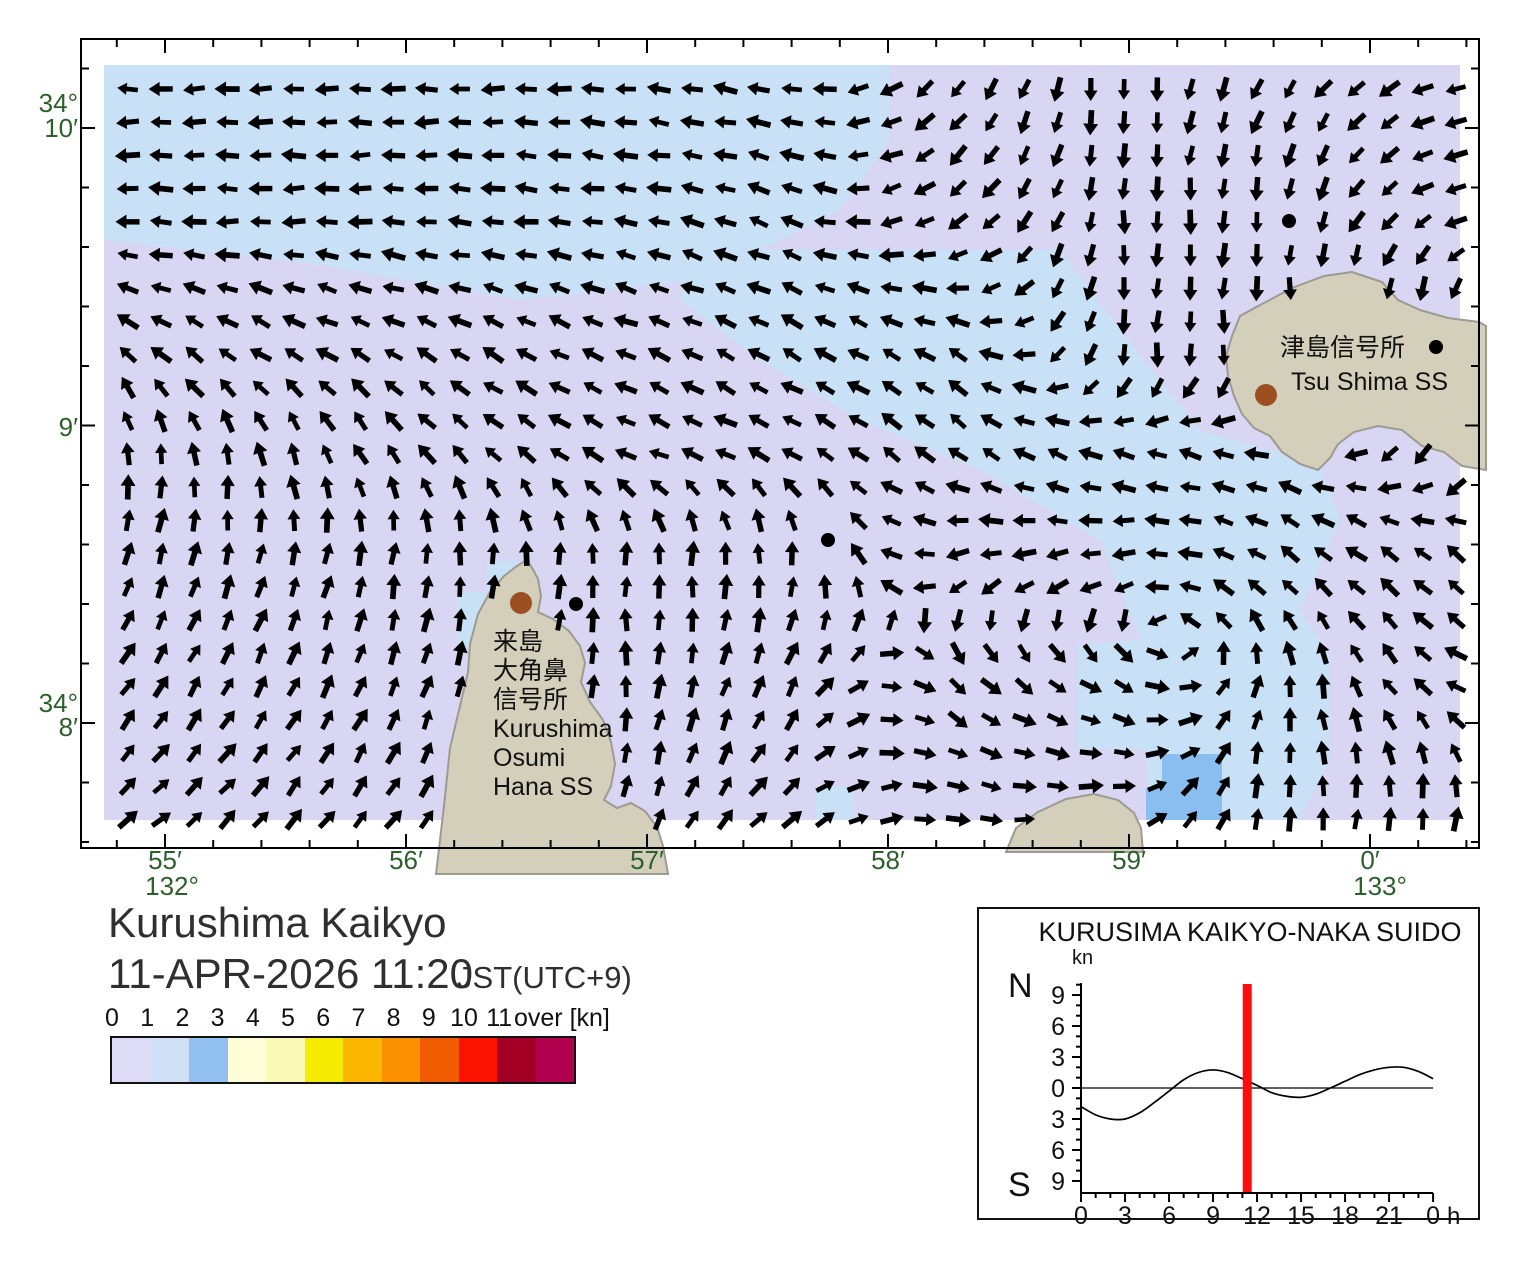 Image resolution: width=1520 pixels, height=1269 pixels. What do you see at coordinates (544, 977) in the screenshot?
I see `map-timezone: JST(UTC+9)` at bounding box center [544, 977].